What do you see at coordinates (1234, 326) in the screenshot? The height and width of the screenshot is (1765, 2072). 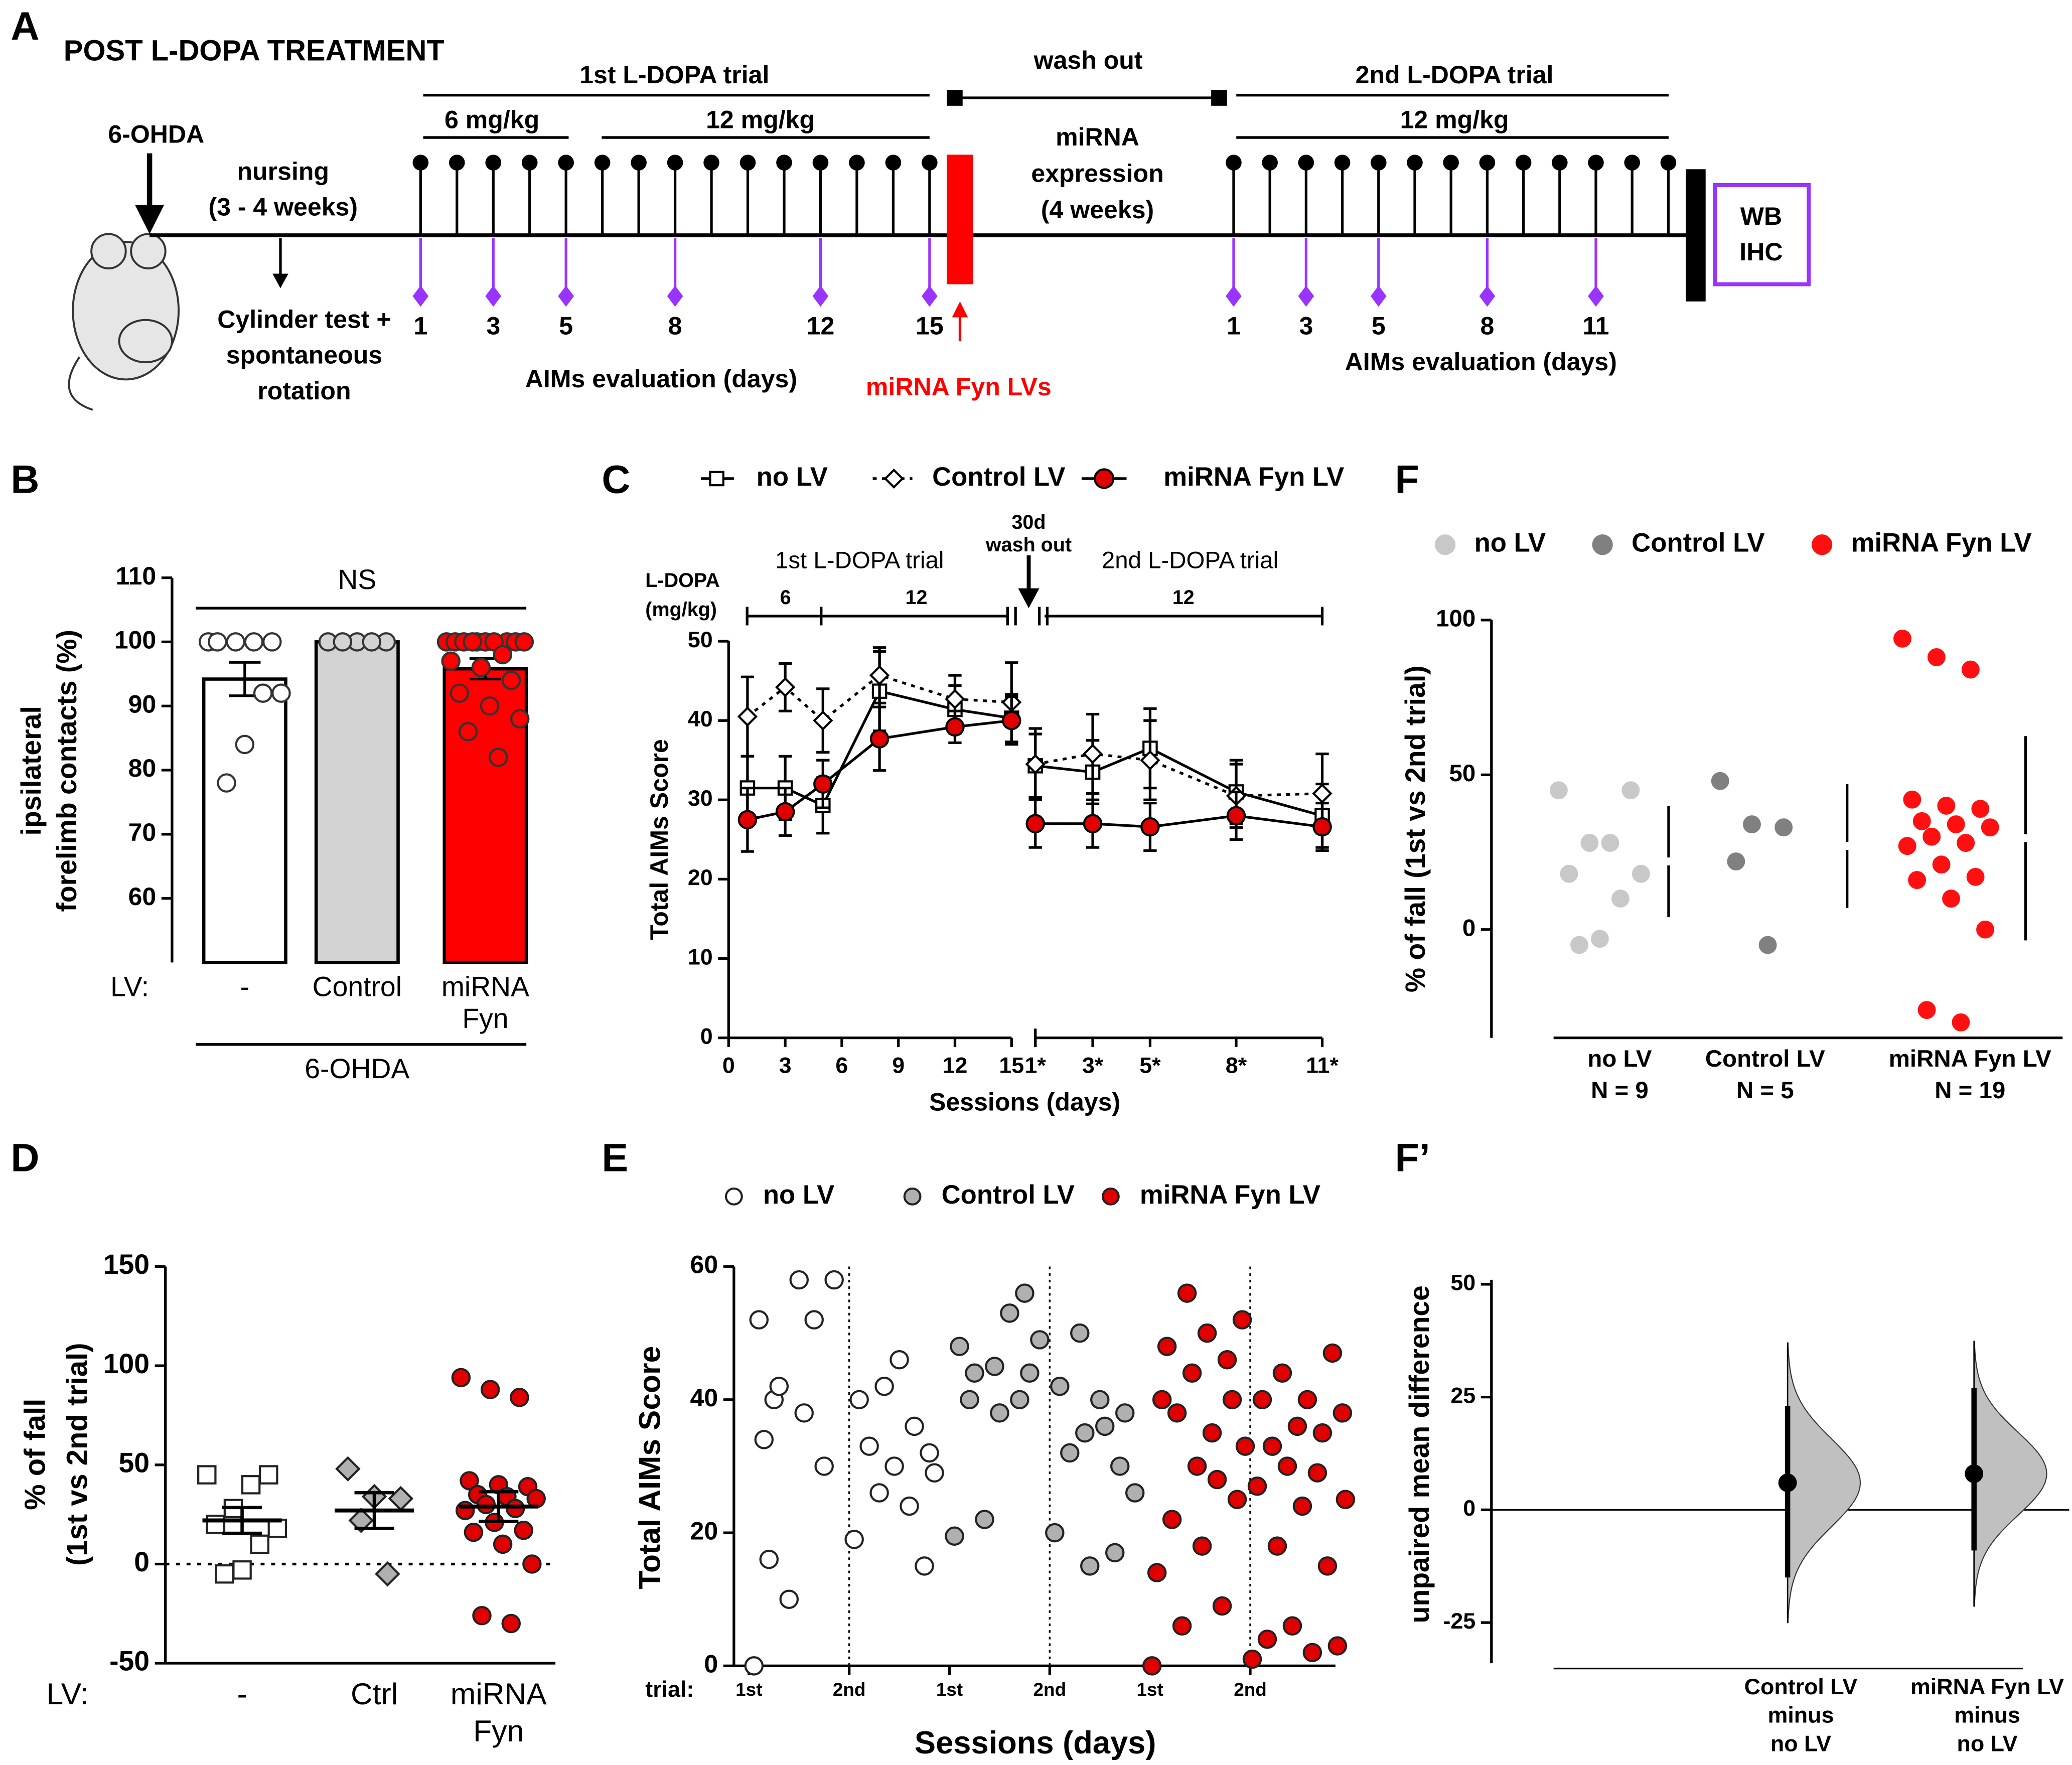 I see `day-label: 1` at bounding box center [1234, 326].